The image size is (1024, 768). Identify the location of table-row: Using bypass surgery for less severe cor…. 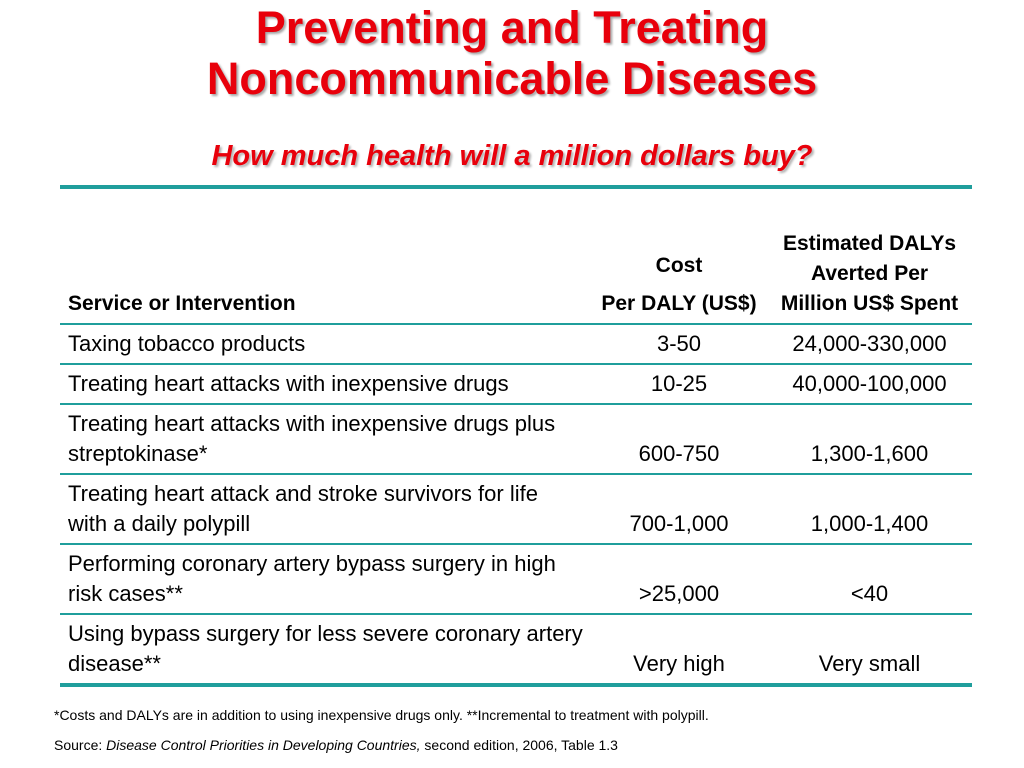
(516, 649).